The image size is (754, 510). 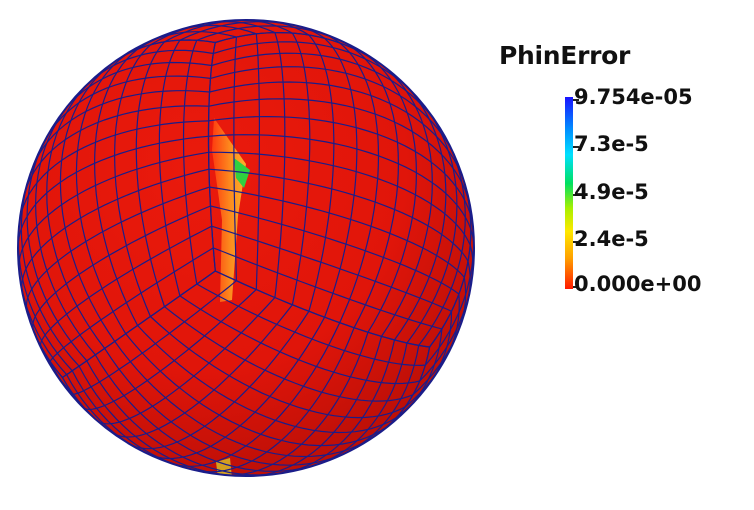 What do you see at coordinates (638, 284) in the screenshot?
I see `legend-tick-label: 0.000e+00` at bounding box center [638, 284].